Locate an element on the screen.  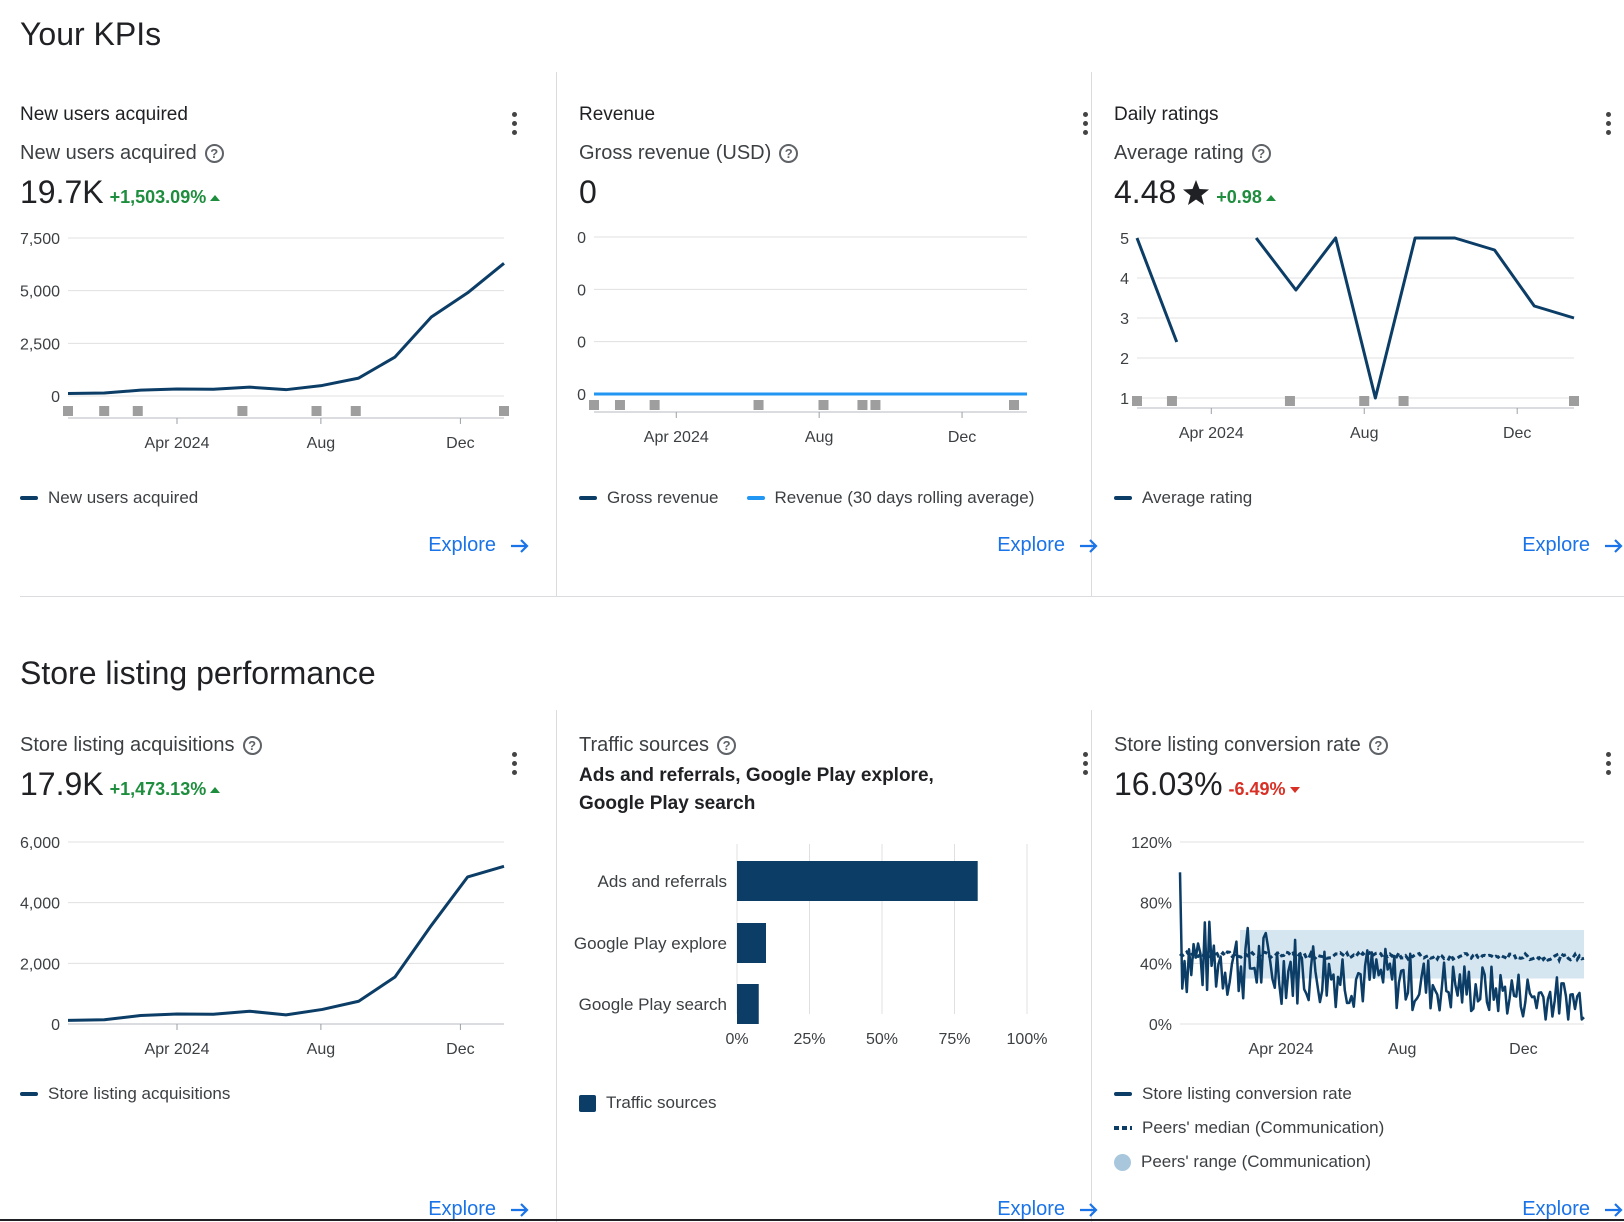
metric-label: Store listing conversion rate ? is located at coordinates (1251, 745).